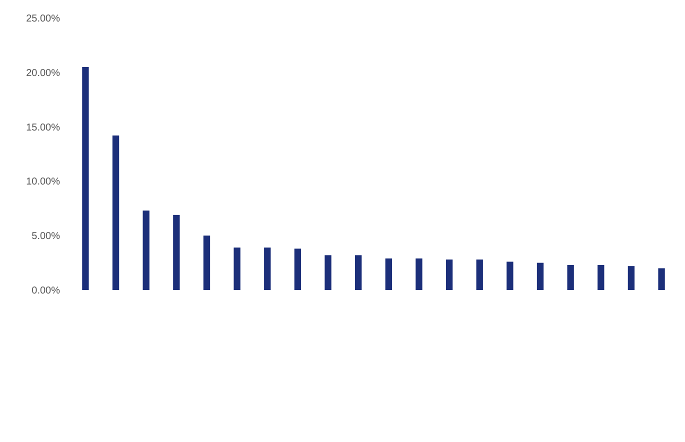 Image resolution: width=685 pixels, height=442 pixels. Describe the element at coordinates (43, 73) in the screenshot. I see `y-tick-label: 20.00%` at that location.